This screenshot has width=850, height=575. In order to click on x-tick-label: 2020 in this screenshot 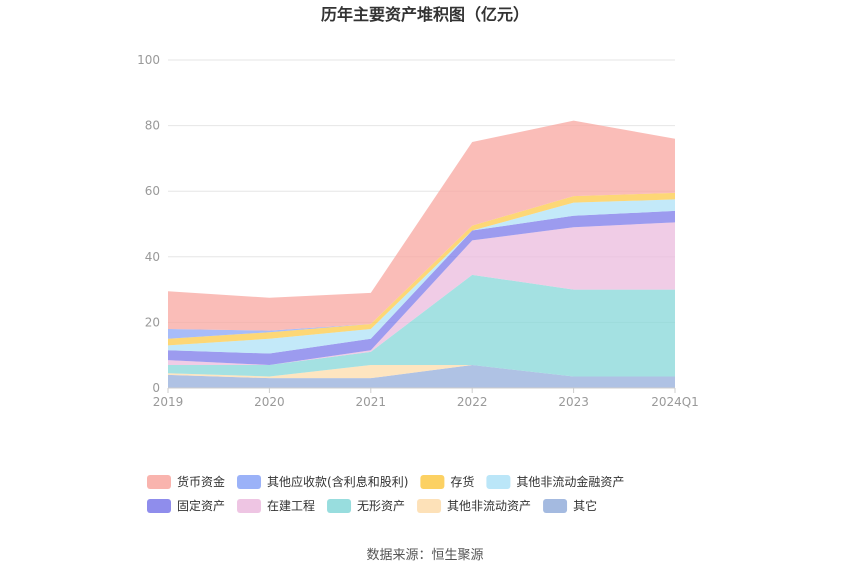, I will do `click(269, 402)`.